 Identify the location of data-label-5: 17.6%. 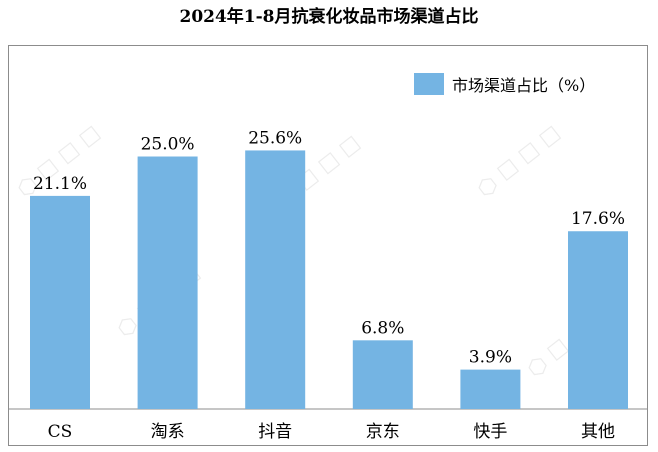
(598, 219).